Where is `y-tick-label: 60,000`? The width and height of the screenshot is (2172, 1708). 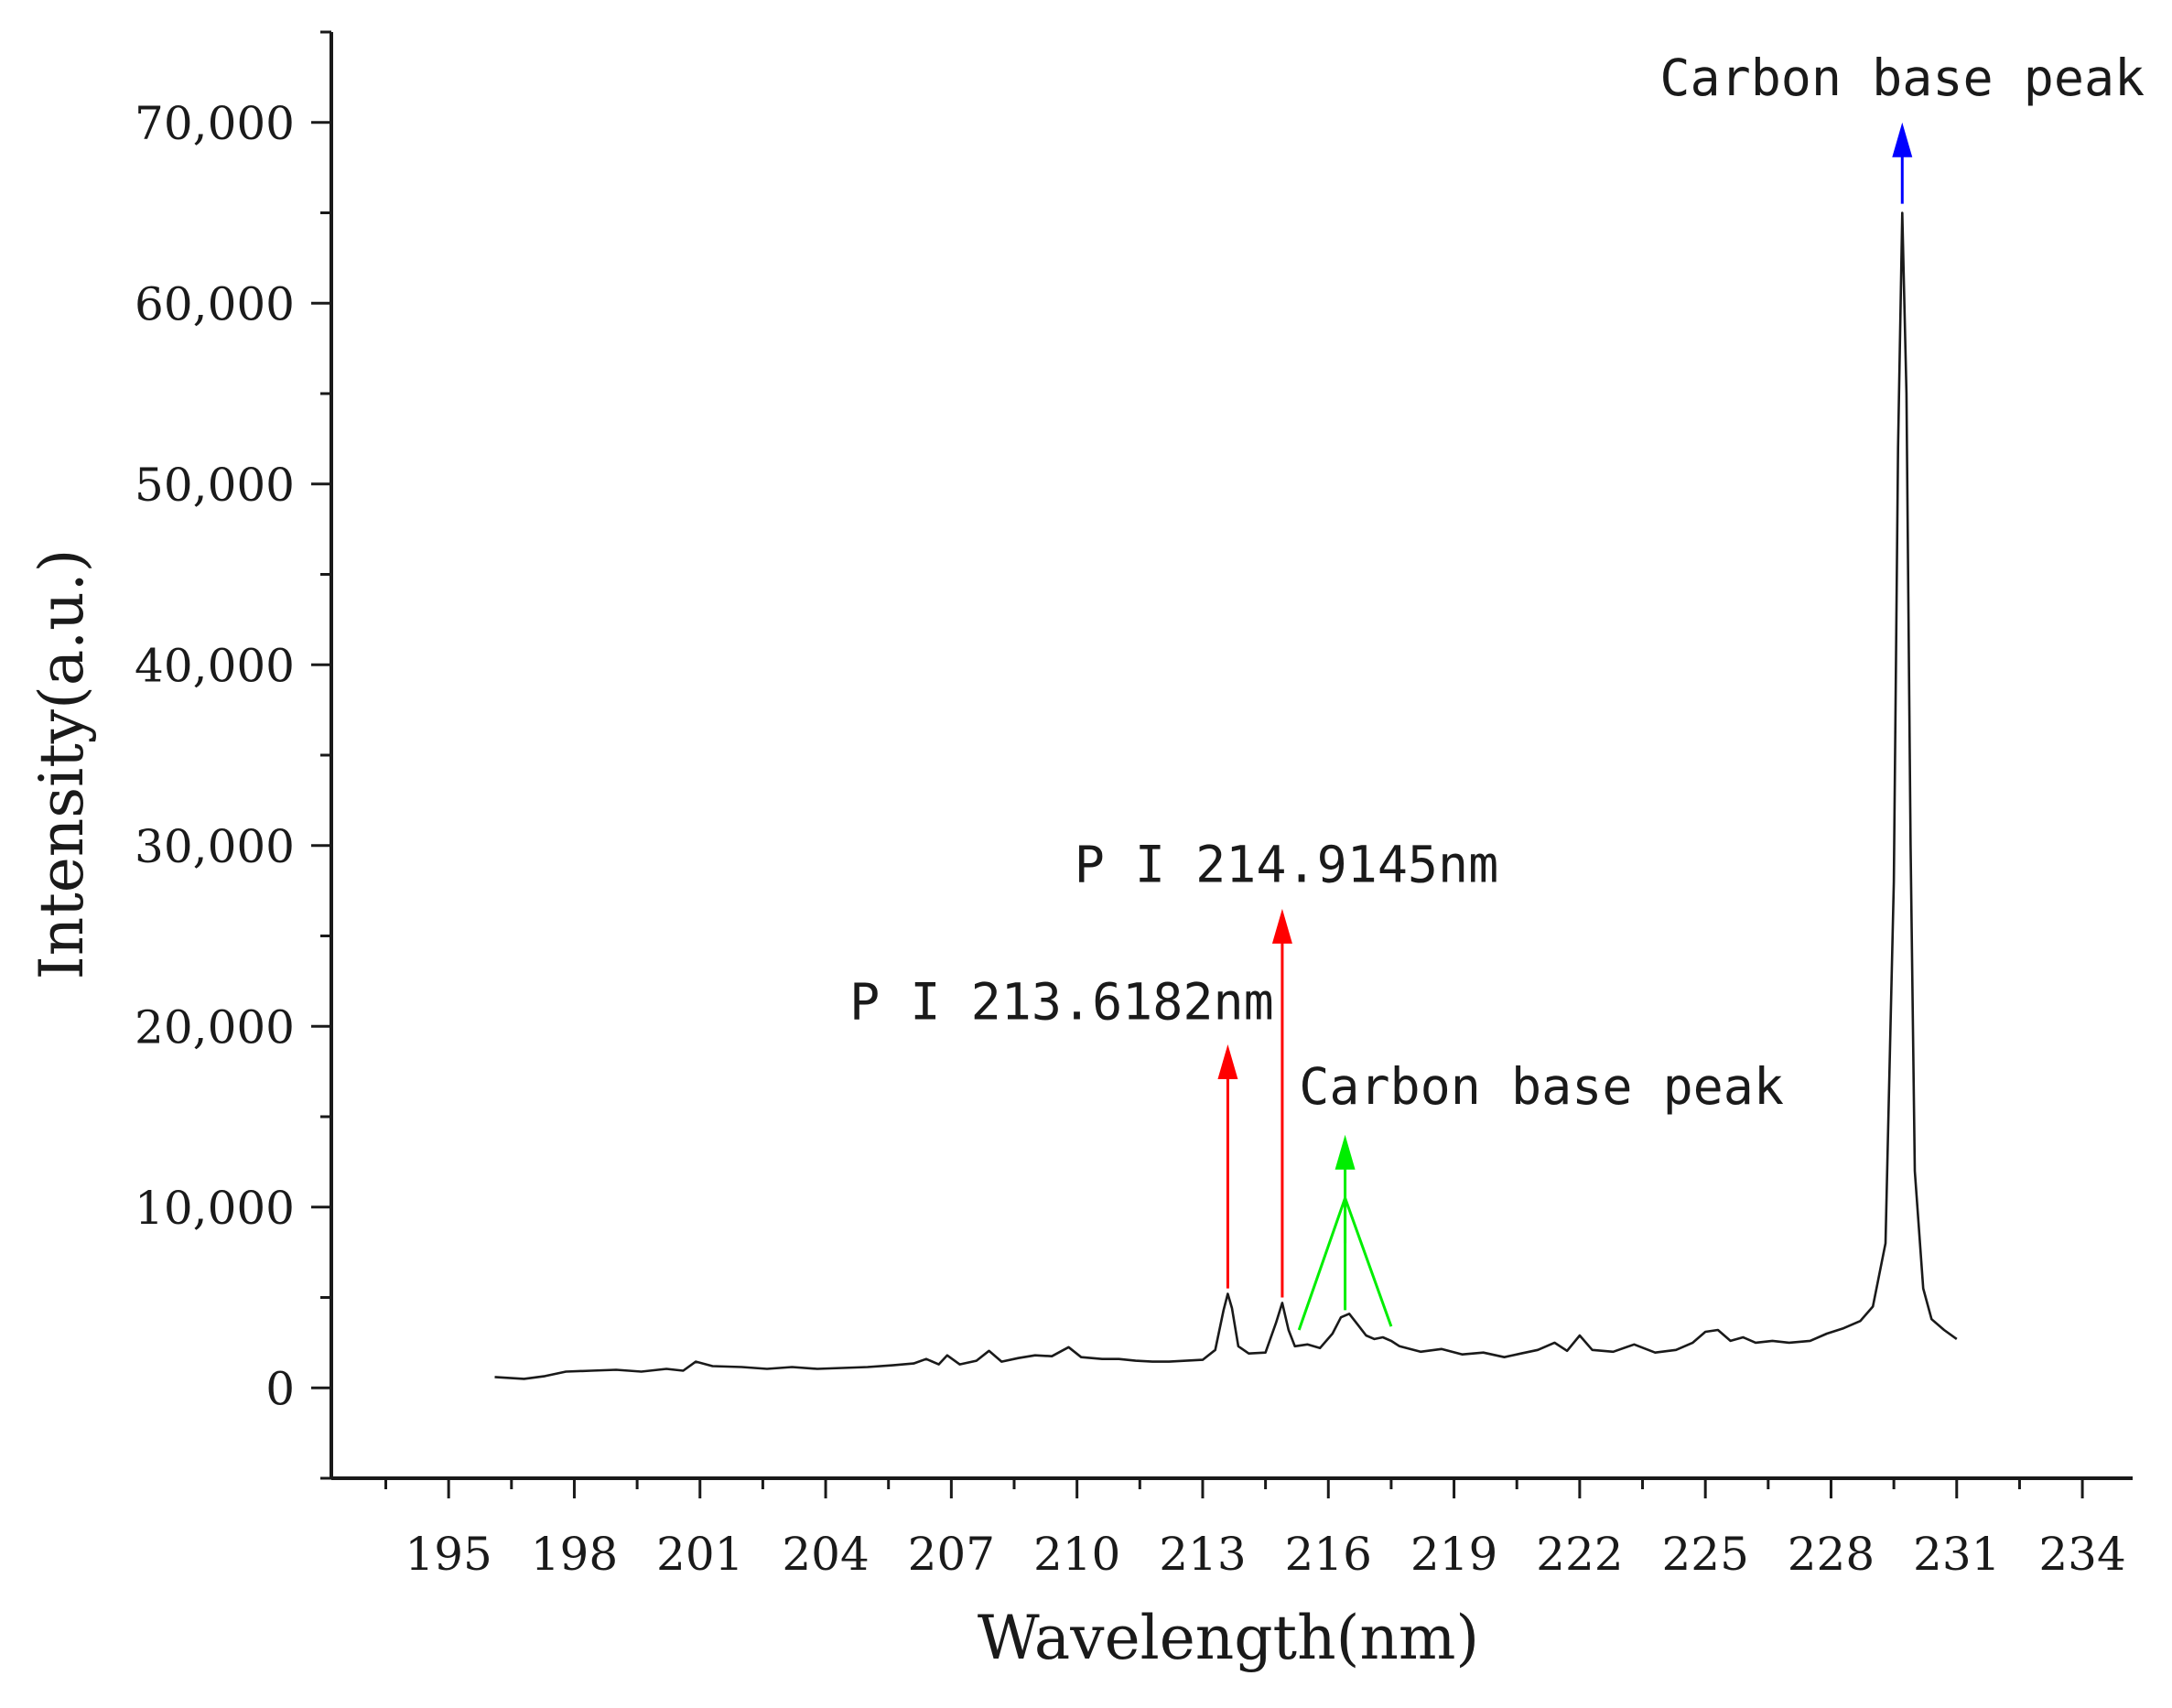
y-tick-label: 60,000 is located at coordinates (215, 303).